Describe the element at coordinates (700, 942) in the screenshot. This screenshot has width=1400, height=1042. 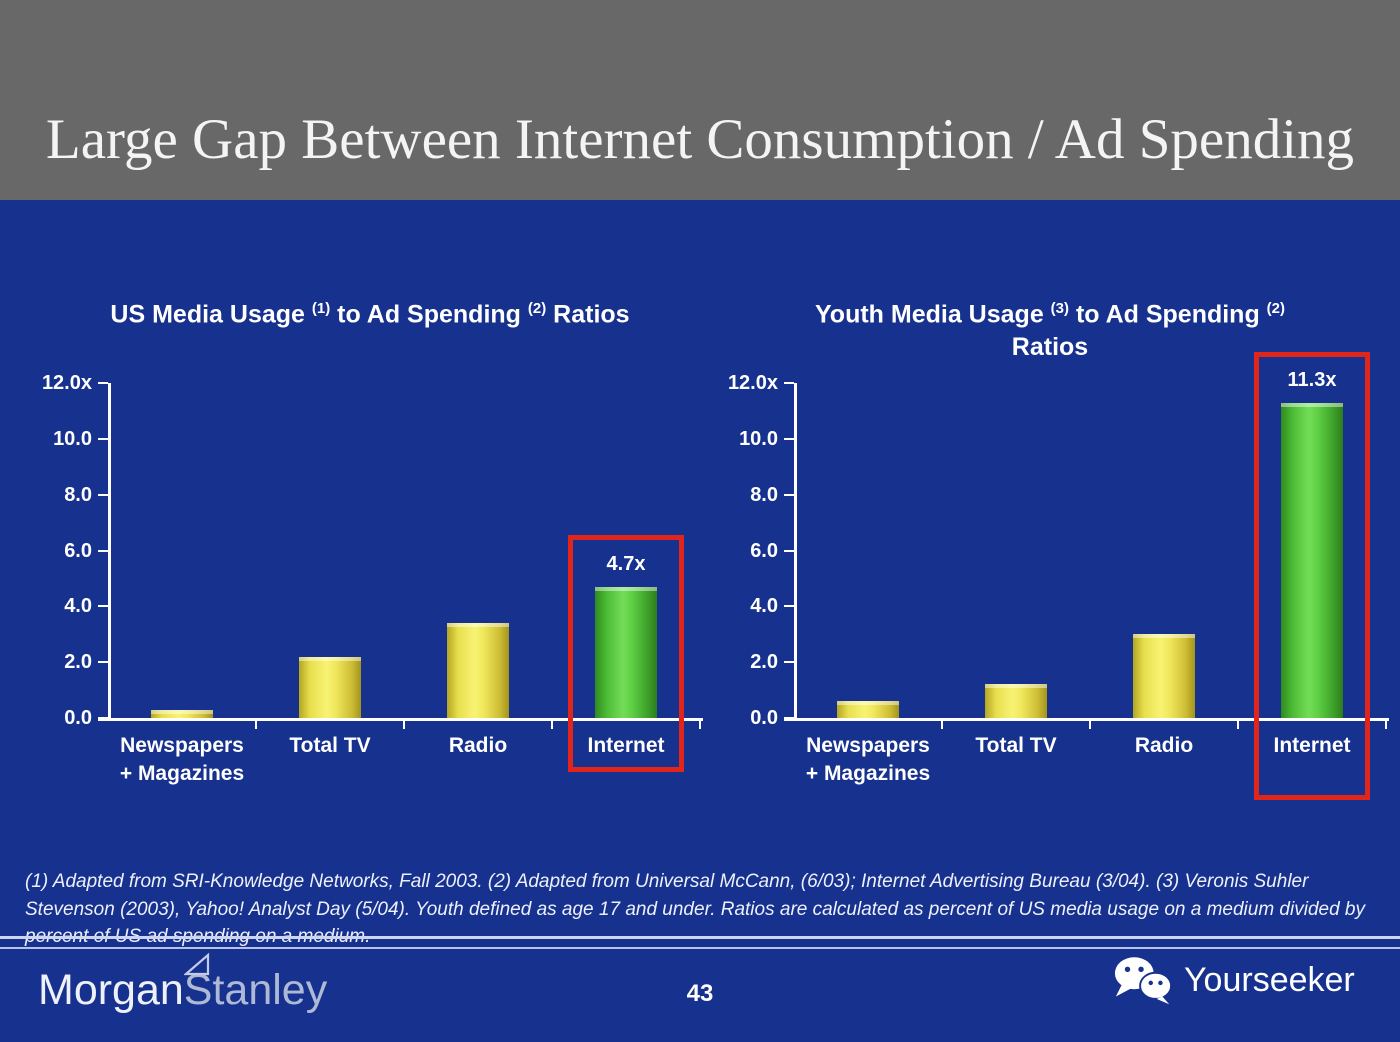
I see `divider-rule` at that location.